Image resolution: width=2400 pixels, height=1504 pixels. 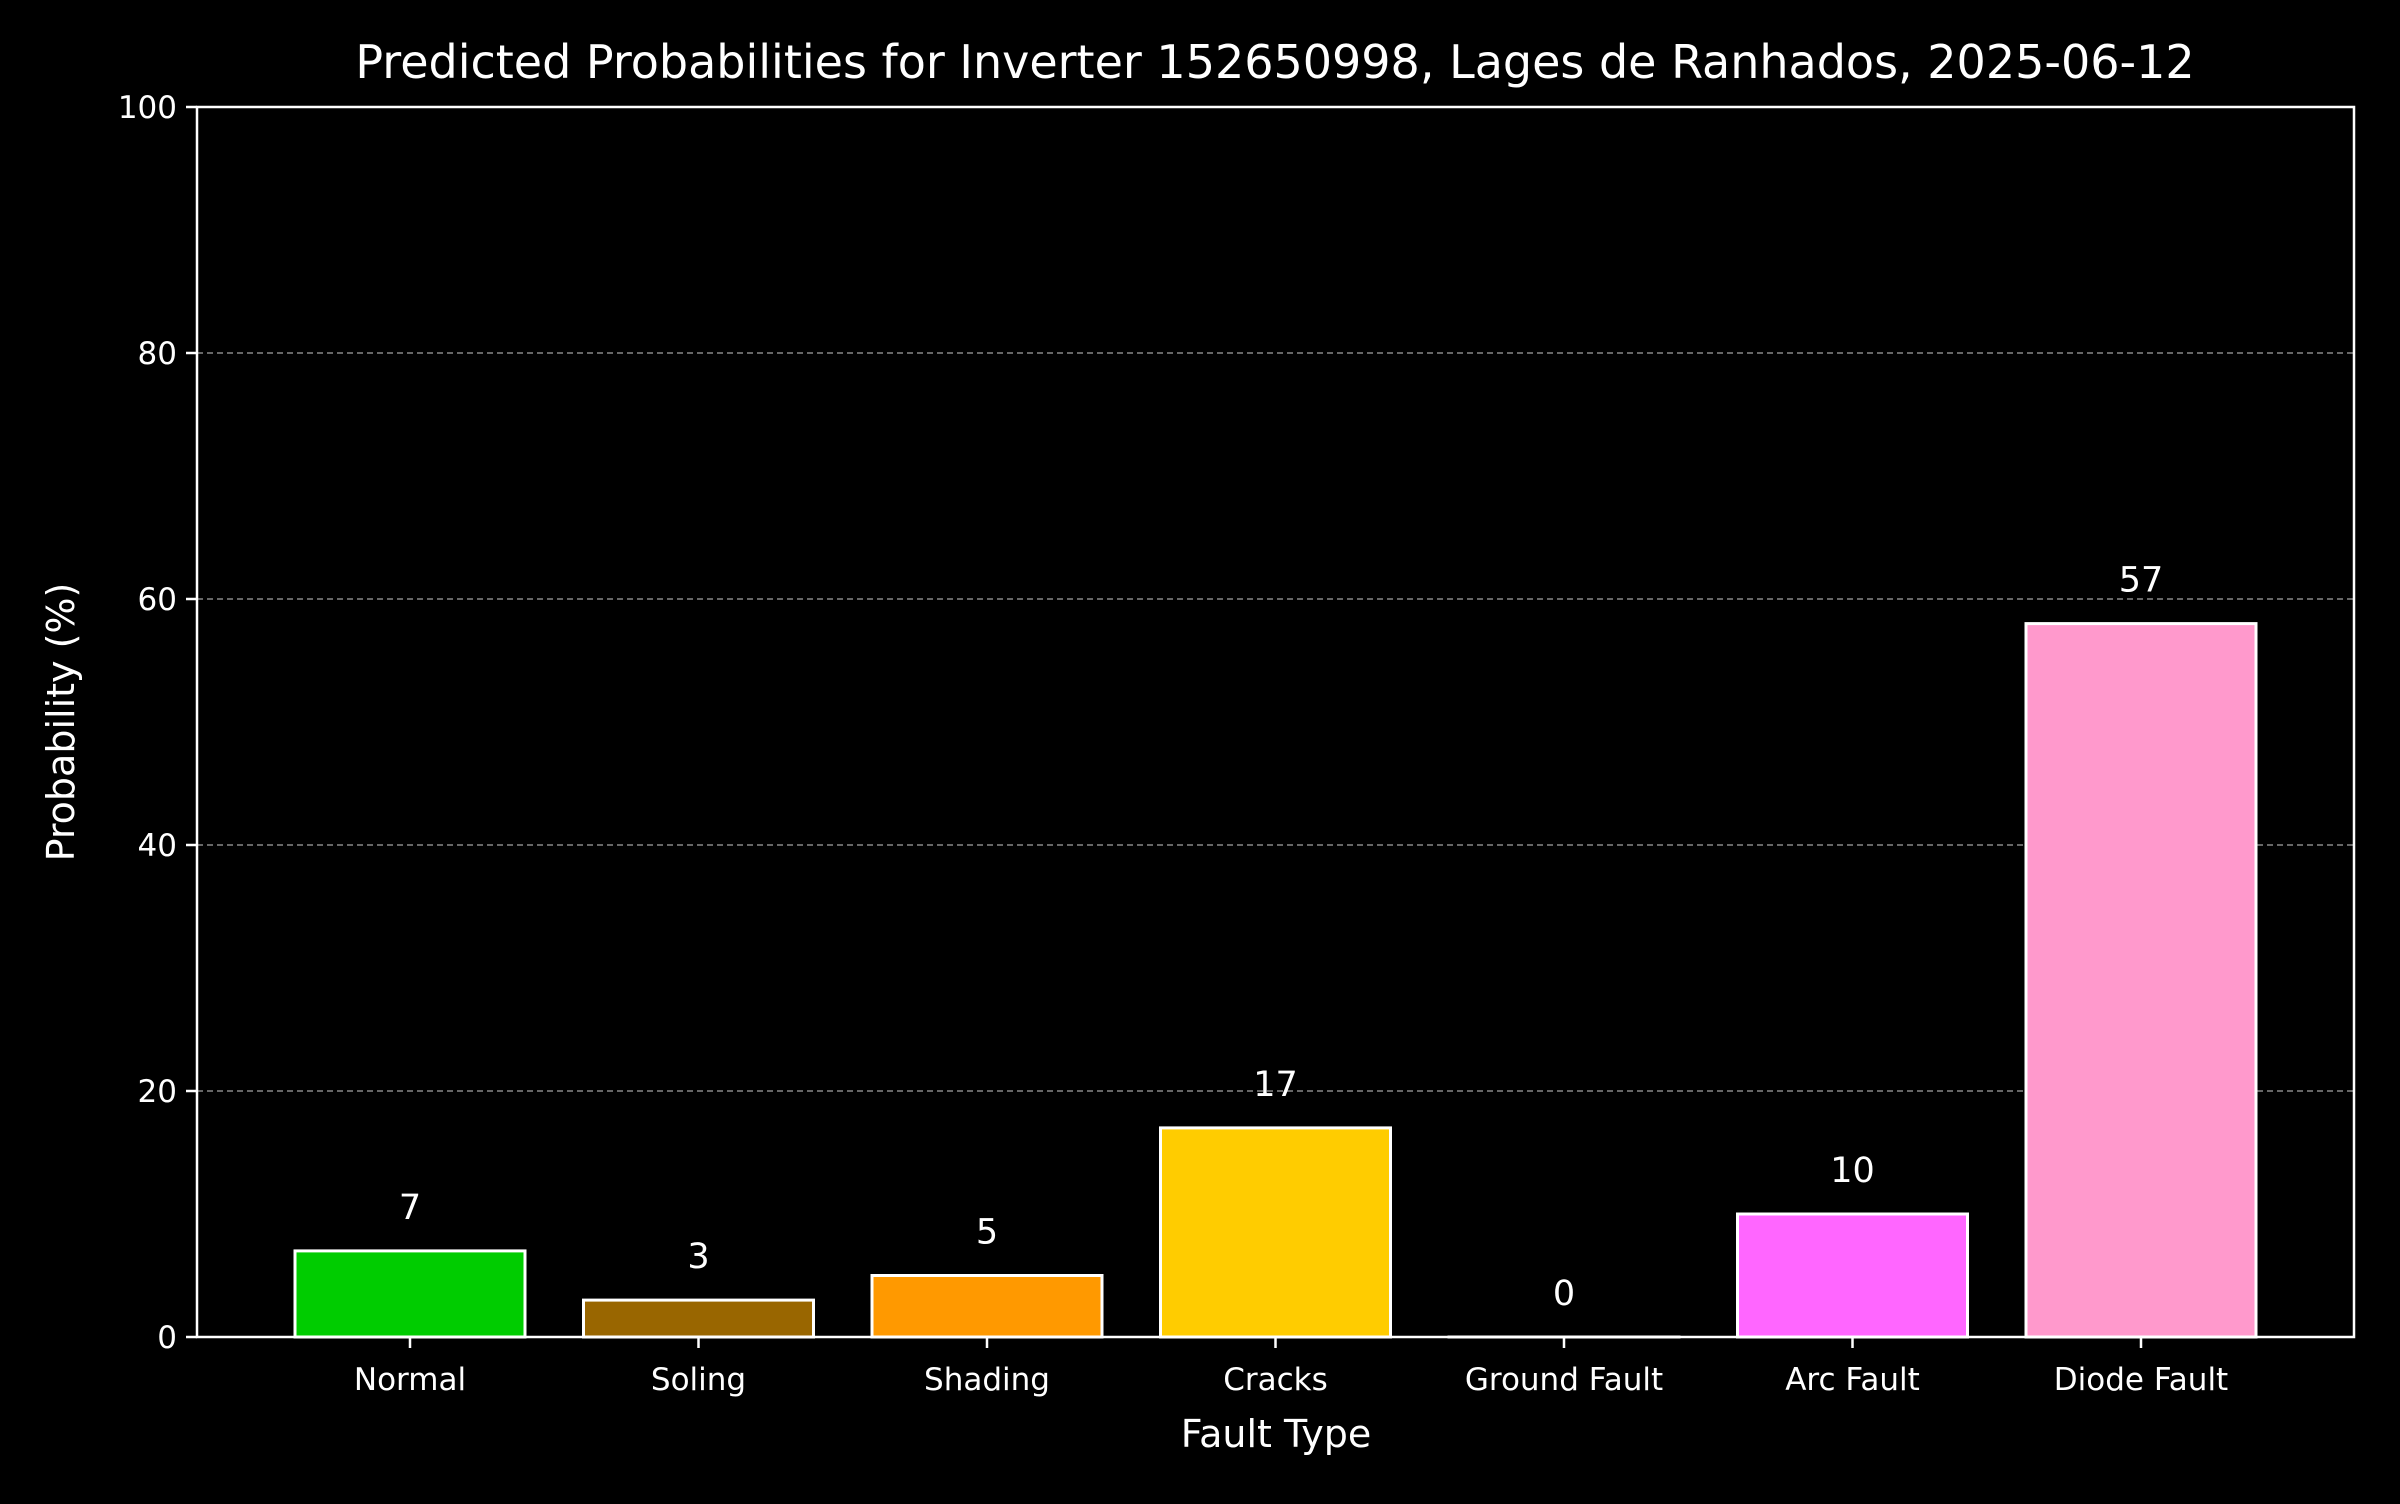 What do you see at coordinates (61, 722) in the screenshot?
I see `y-axis-label: Probability (%)` at bounding box center [61, 722].